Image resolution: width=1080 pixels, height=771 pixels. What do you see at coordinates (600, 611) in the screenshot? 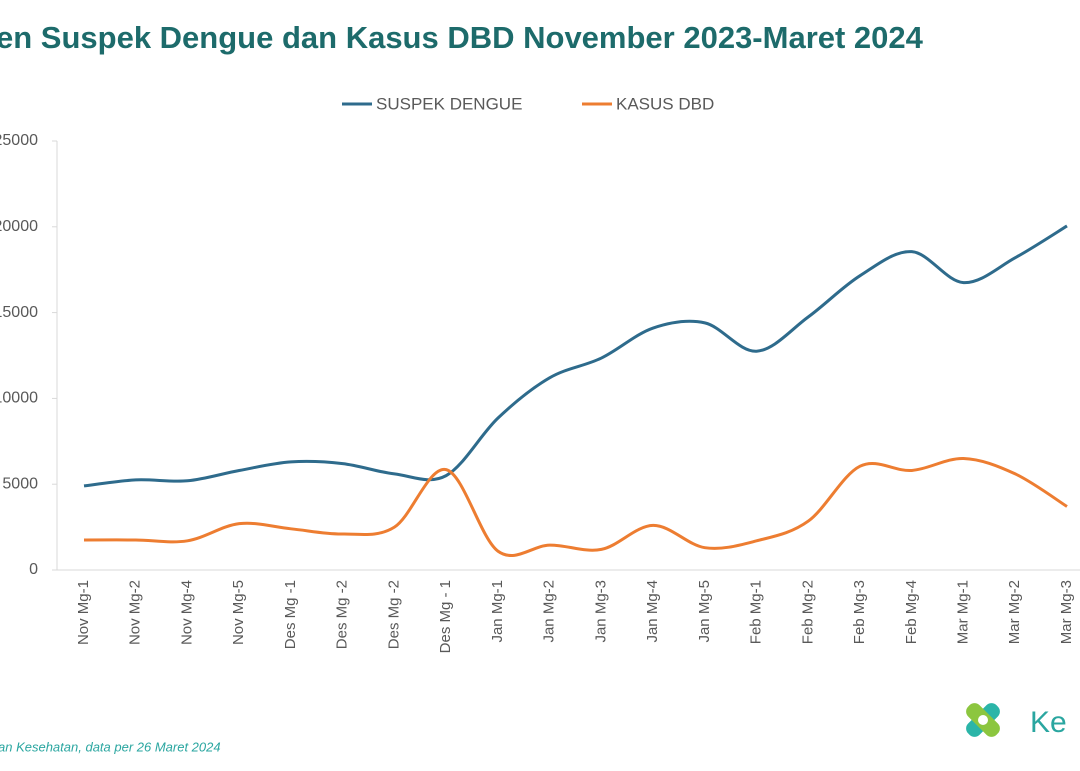
I see `x-tick-label: Jan Mg-3` at bounding box center [600, 611].